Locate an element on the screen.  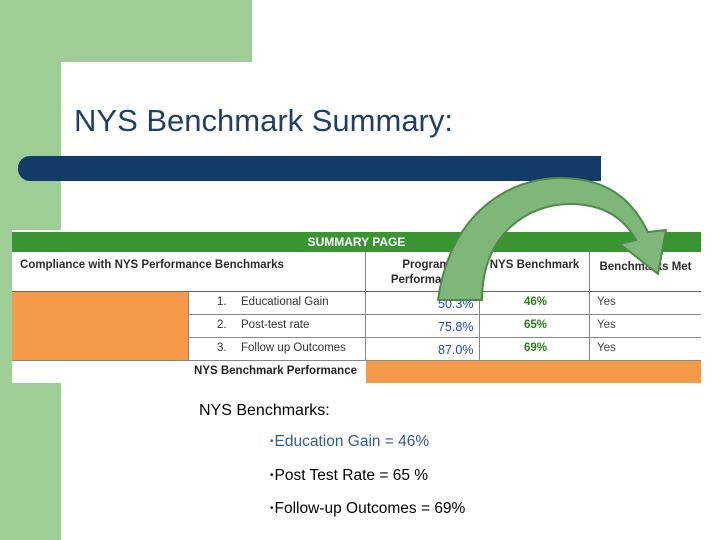
row-1-benchmark: 46% is located at coordinates (536, 302).